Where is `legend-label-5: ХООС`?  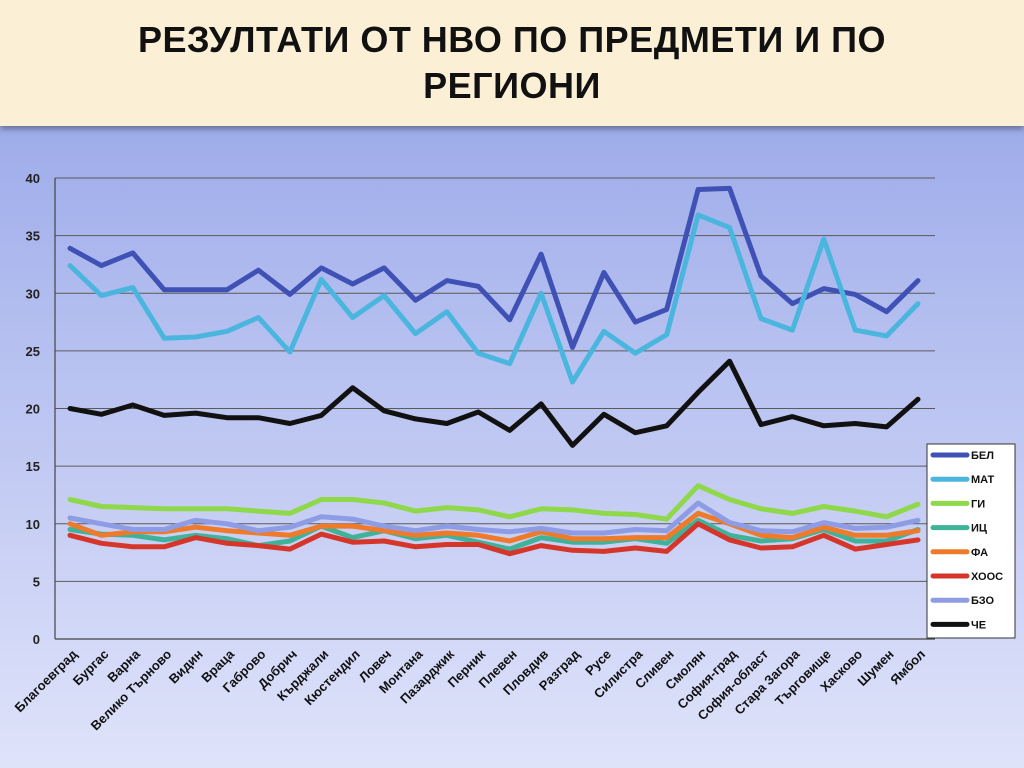 legend-label-5: ХООС is located at coordinates (987, 577).